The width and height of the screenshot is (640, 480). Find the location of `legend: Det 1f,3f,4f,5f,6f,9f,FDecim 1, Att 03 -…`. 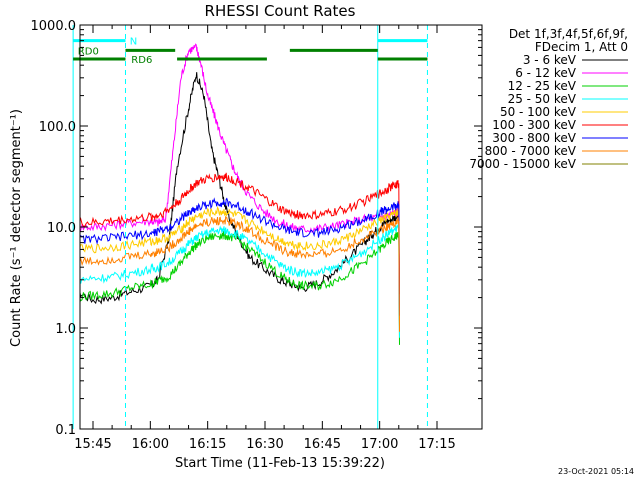

legend: Det 1f,3f,4f,5f,6f,9f,FDecim 1, Att 03 -… is located at coordinates (548, 99).